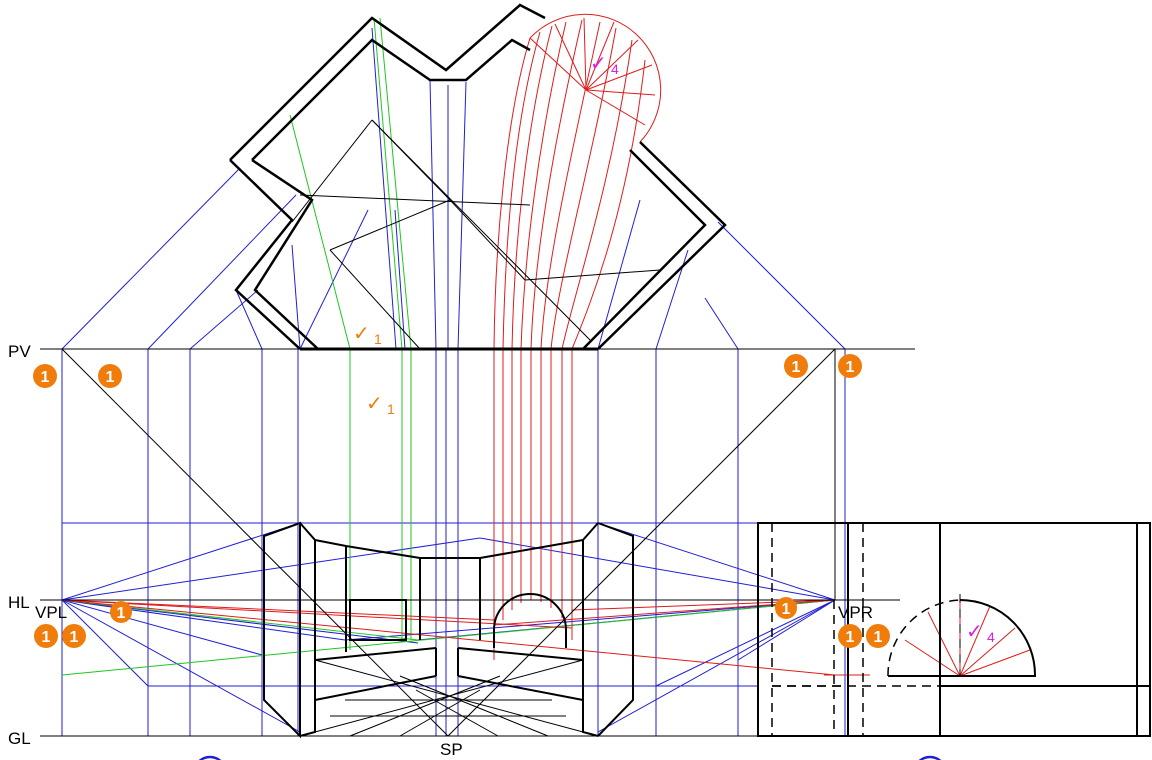 This screenshot has height=760, width=1152. What do you see at coordinates (19, 602) in the screenshot?
I see `hl-label: HL` at bounding box center [19, 602].